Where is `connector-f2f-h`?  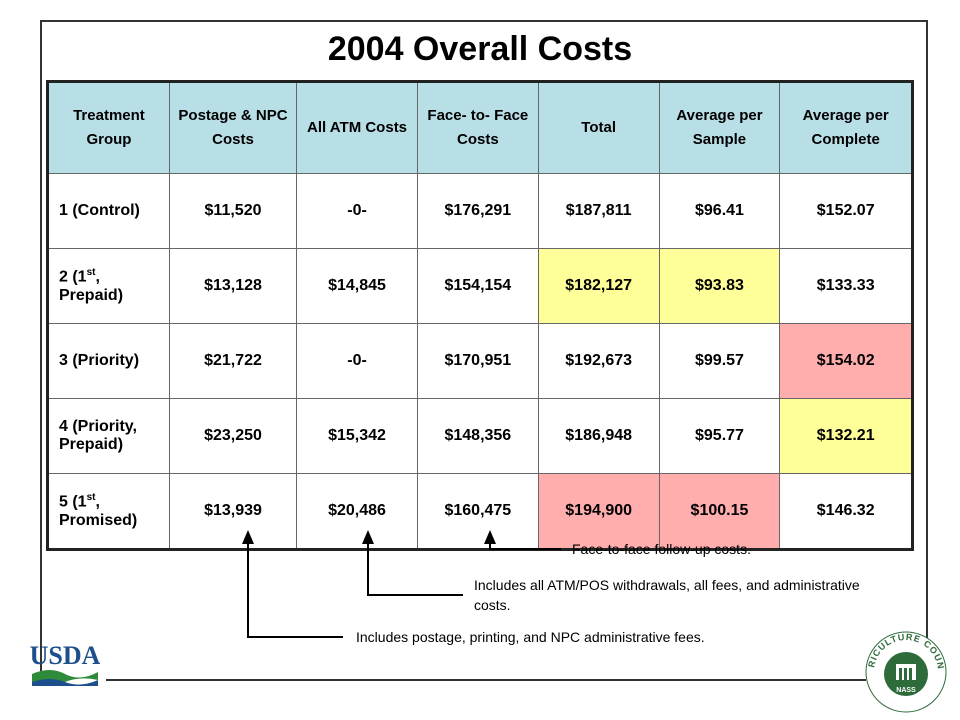
connector-f2f-h is located at coordinates (525, 549).